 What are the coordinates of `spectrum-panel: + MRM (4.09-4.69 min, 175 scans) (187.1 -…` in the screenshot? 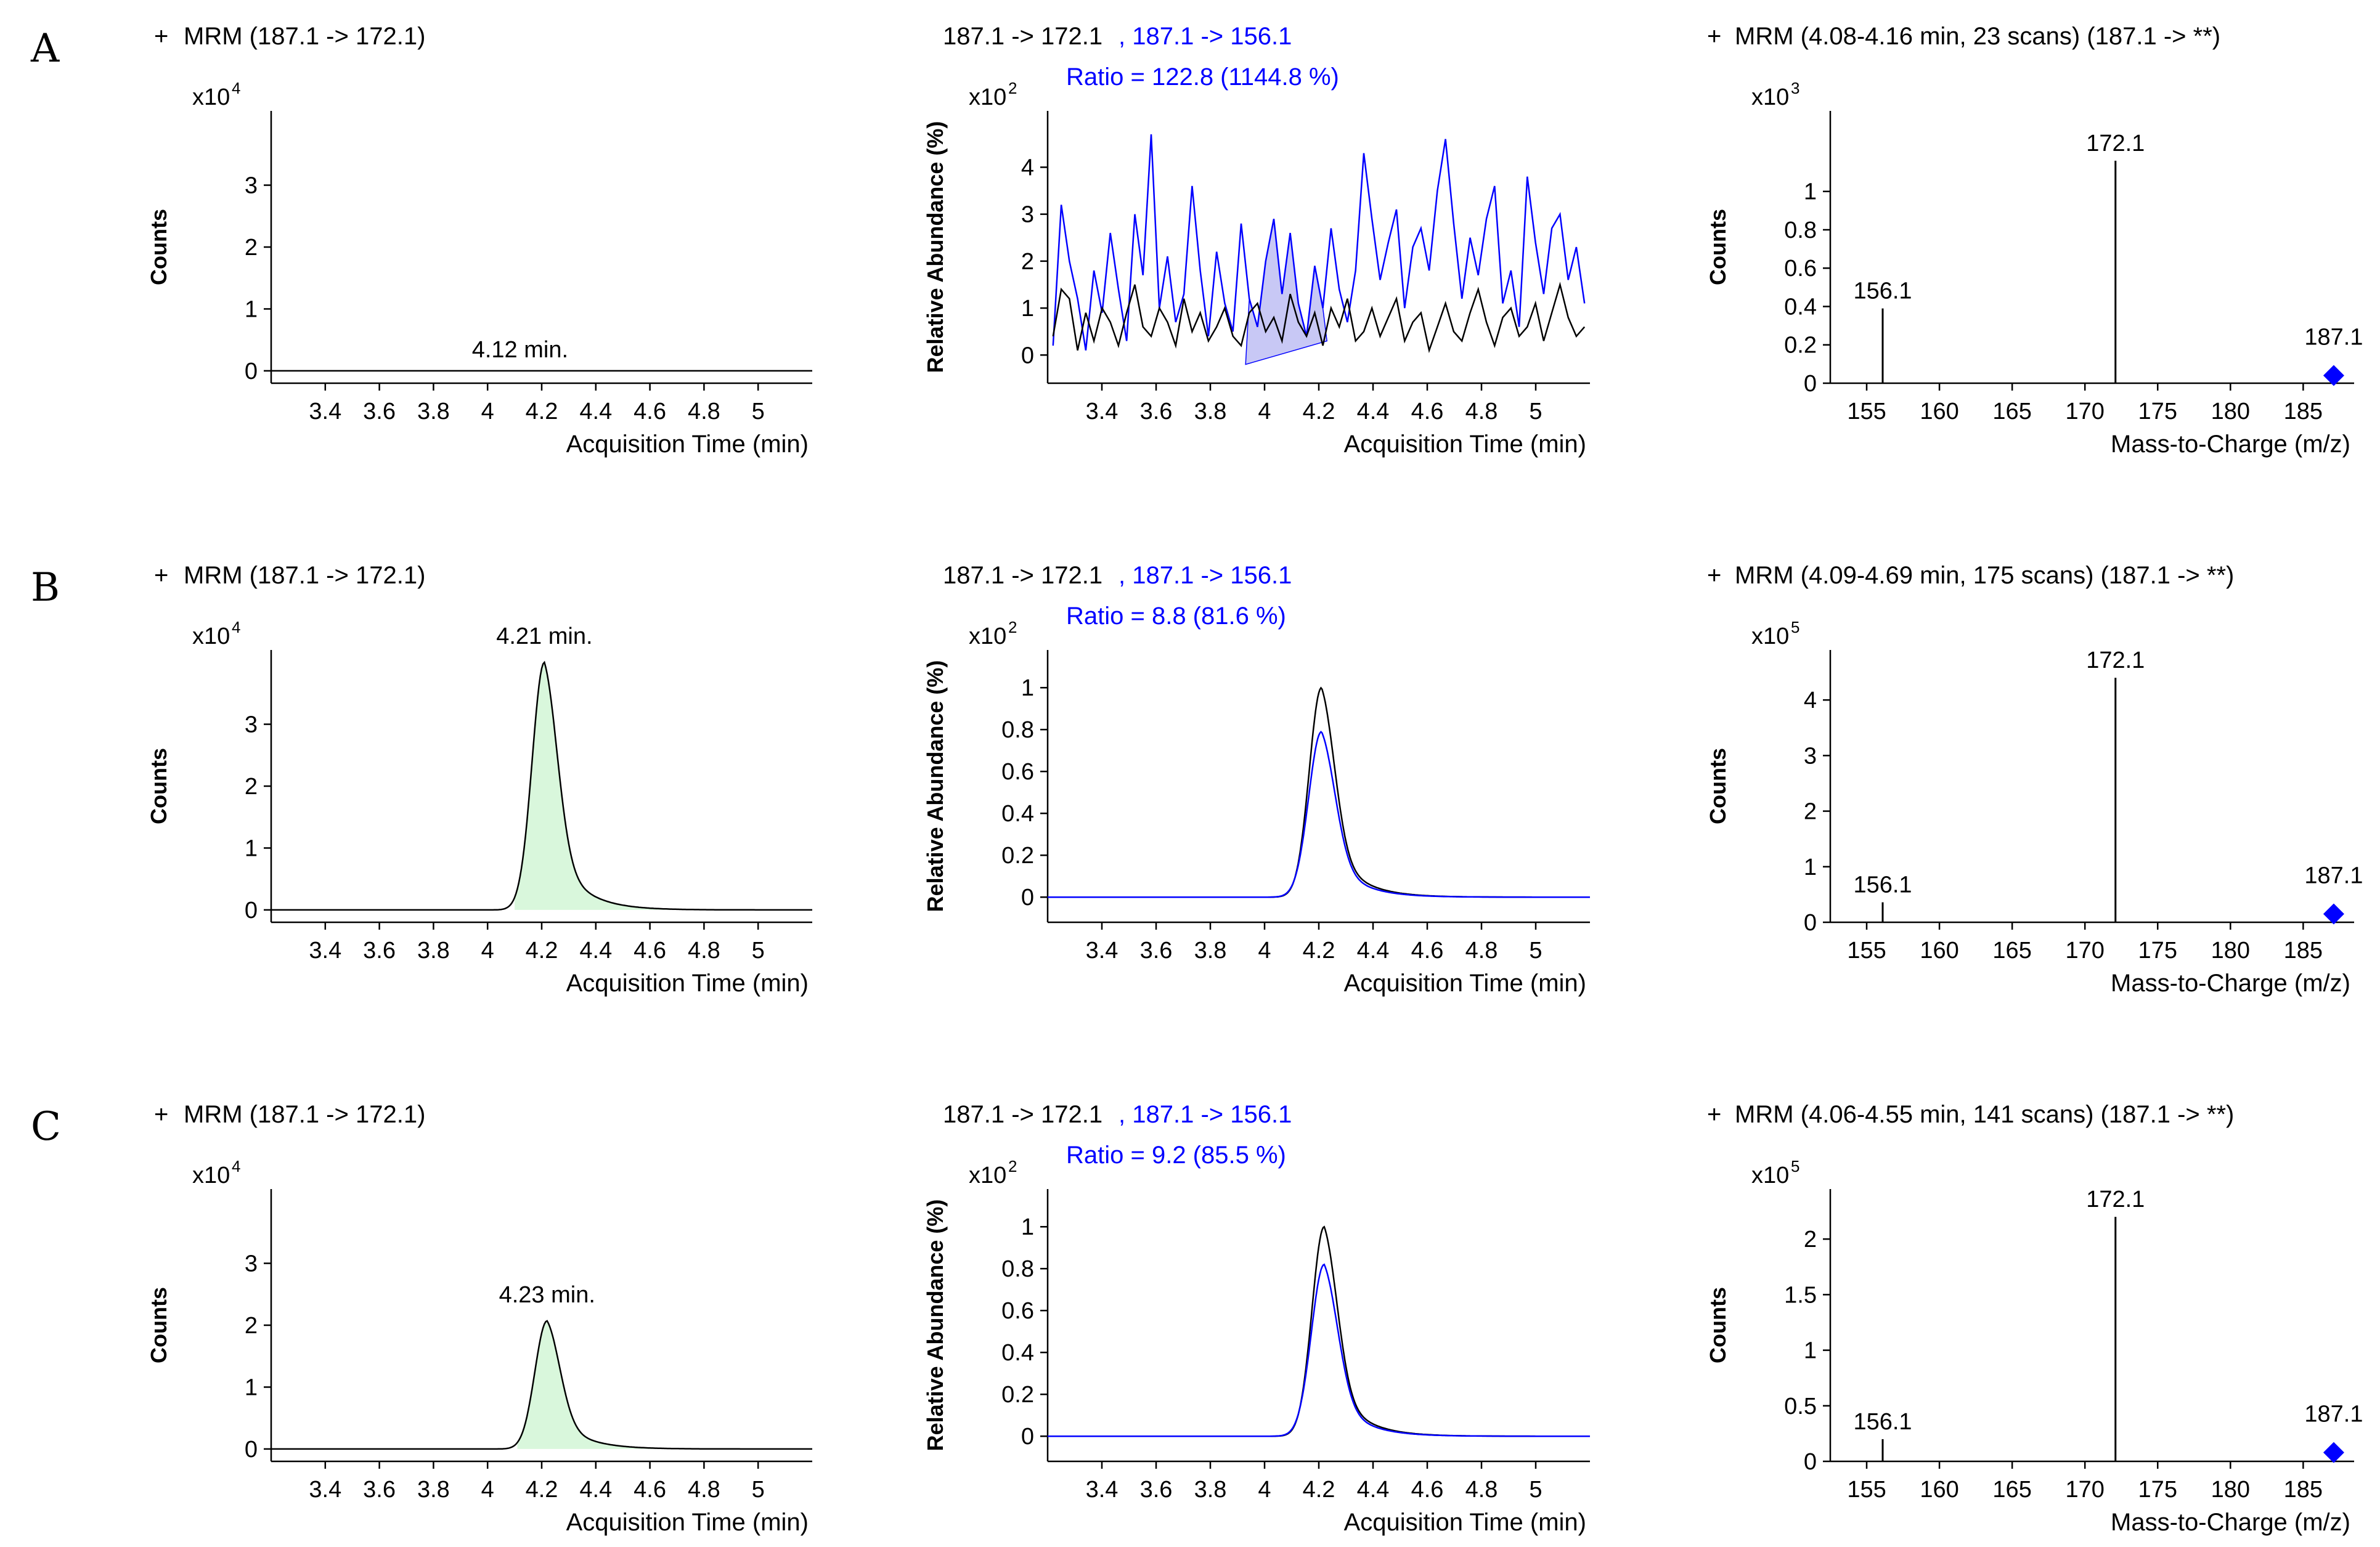 It's located at (2034, 779).